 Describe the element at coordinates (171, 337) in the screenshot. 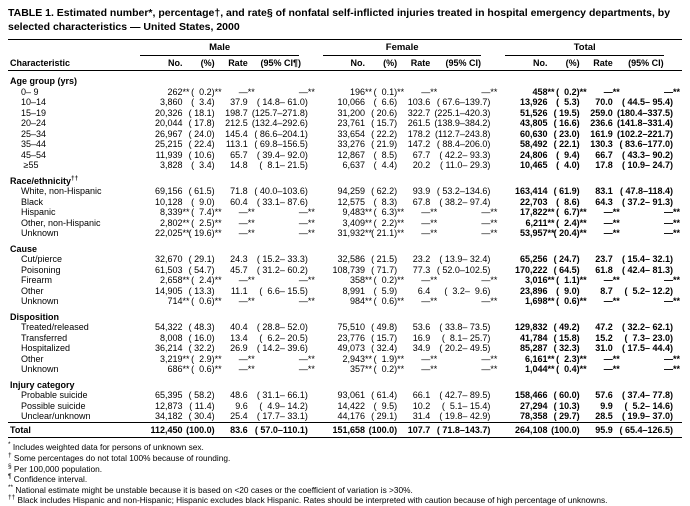

I see `cell: 8,008` at that location.